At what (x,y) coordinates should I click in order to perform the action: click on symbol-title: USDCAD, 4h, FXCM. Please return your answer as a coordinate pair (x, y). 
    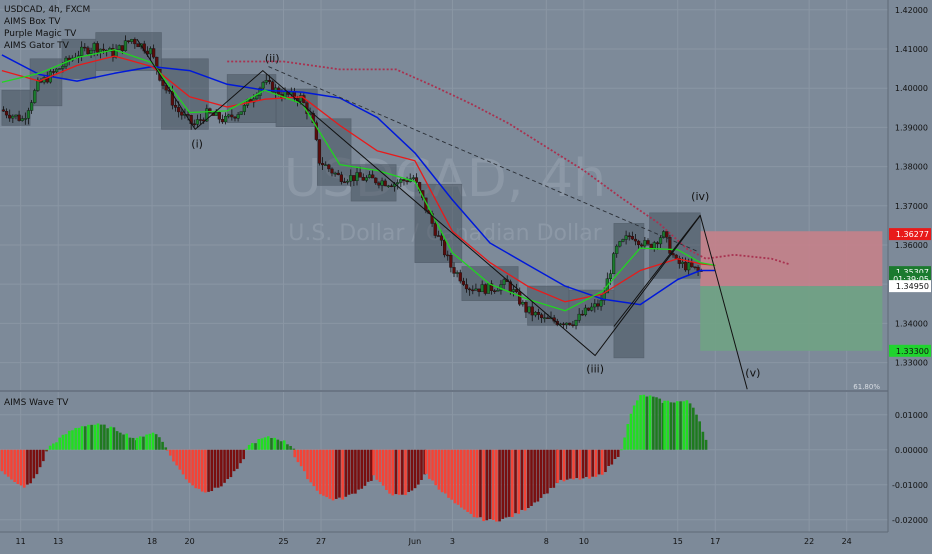
    Looking at the image, I should click on (47, 10).